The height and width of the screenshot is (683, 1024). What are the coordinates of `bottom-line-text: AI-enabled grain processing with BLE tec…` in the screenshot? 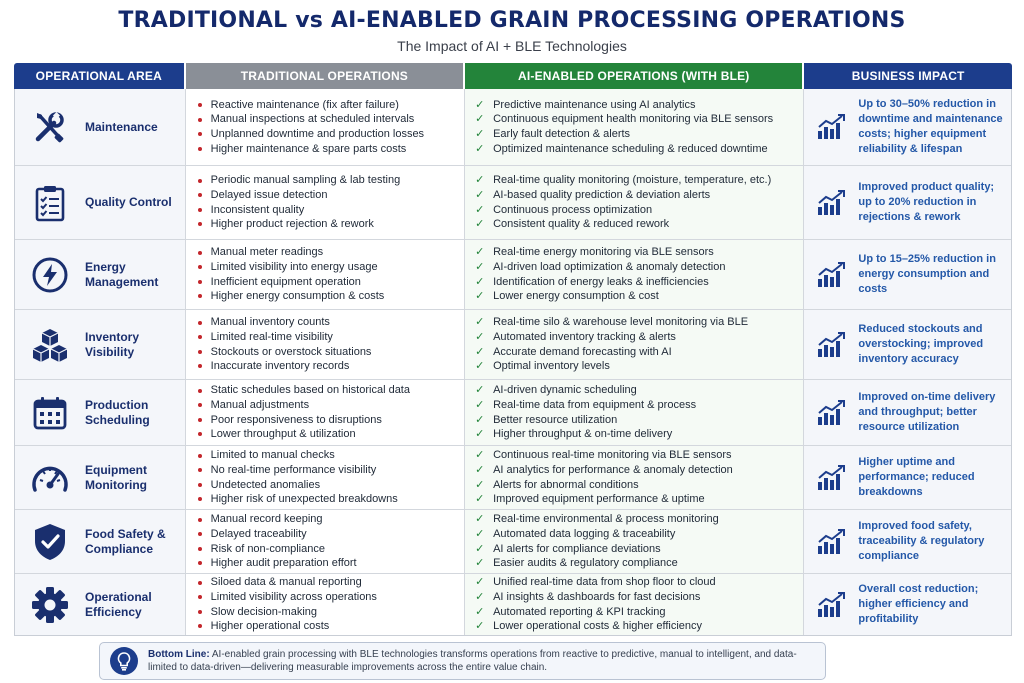 It's located at (472, 661).